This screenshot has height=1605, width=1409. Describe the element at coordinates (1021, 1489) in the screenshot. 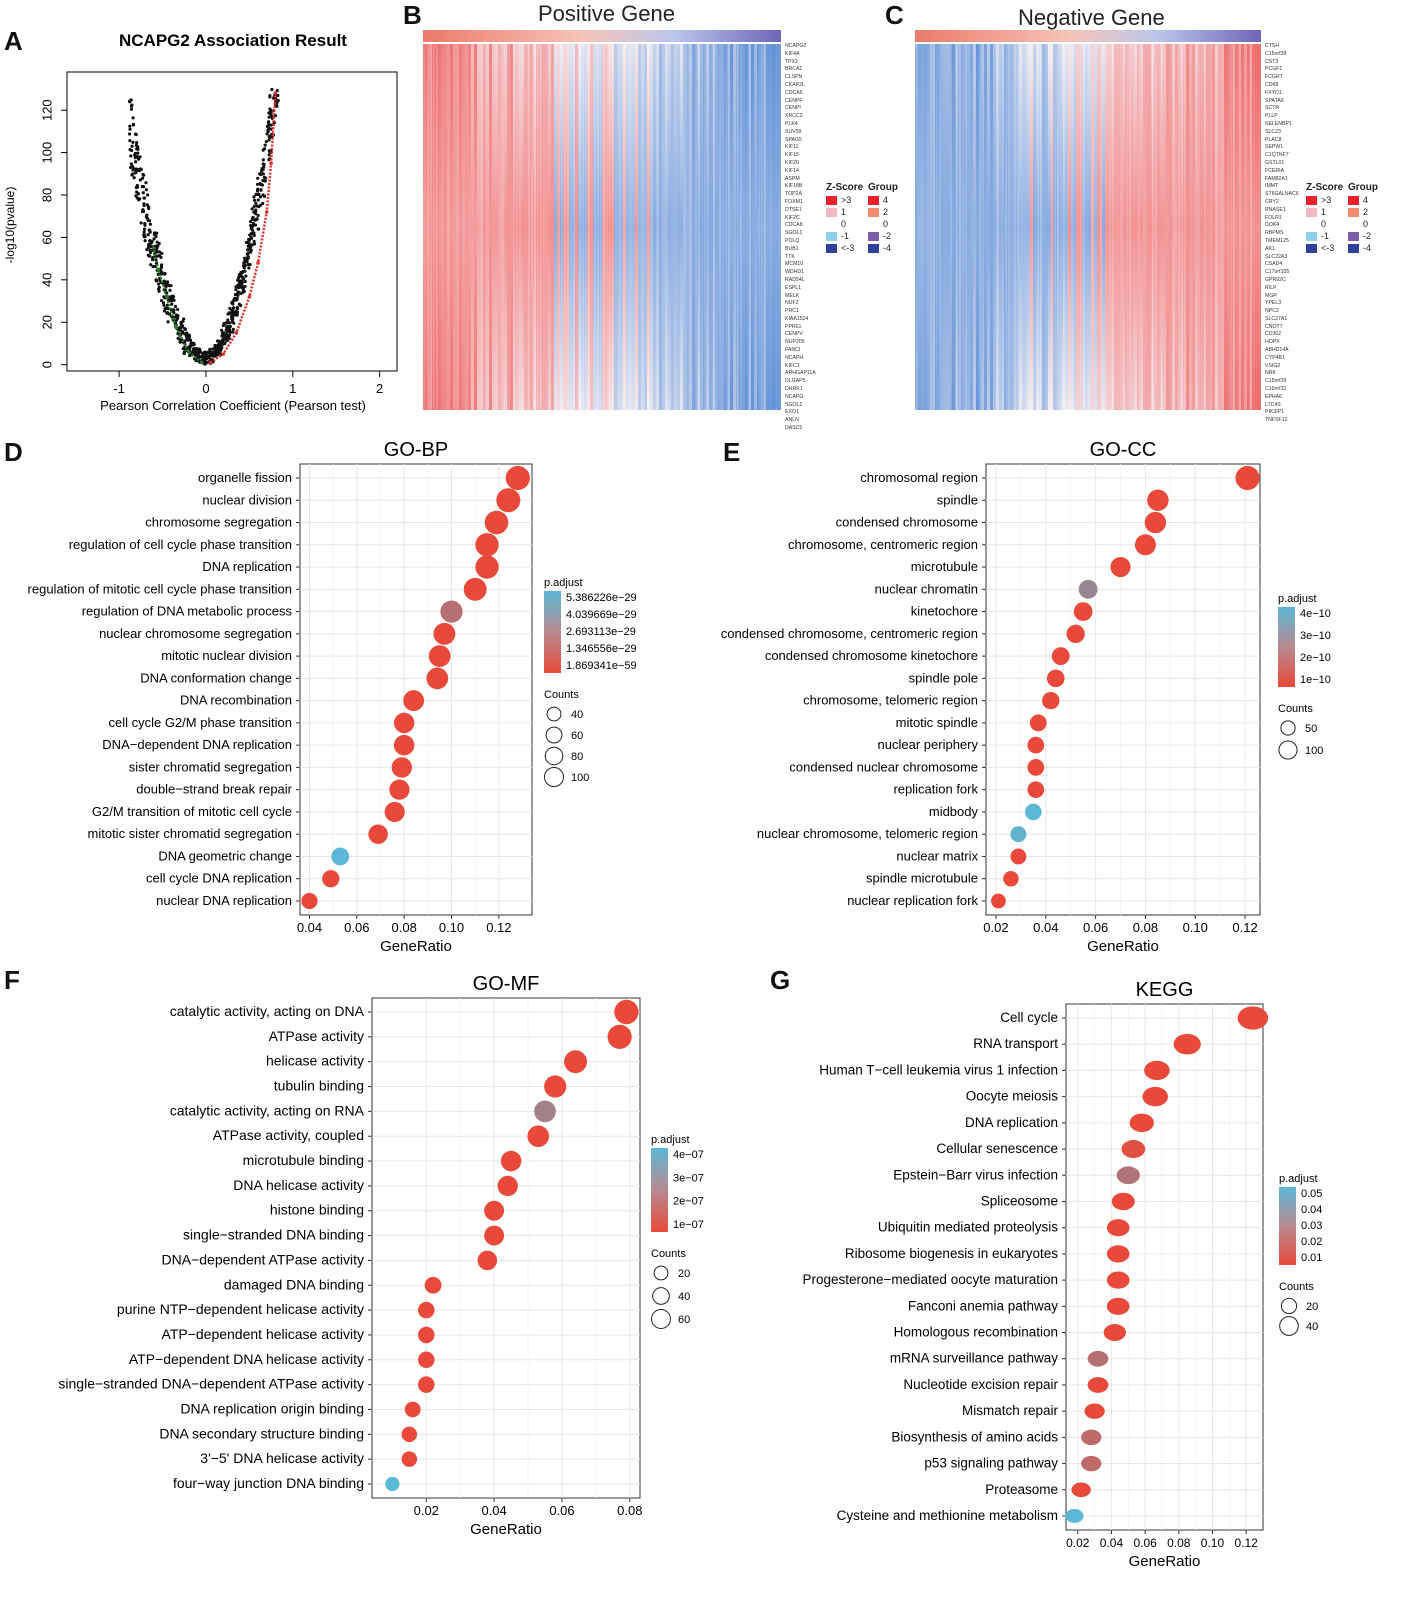

I see `category-label: Proteasome` at that location.